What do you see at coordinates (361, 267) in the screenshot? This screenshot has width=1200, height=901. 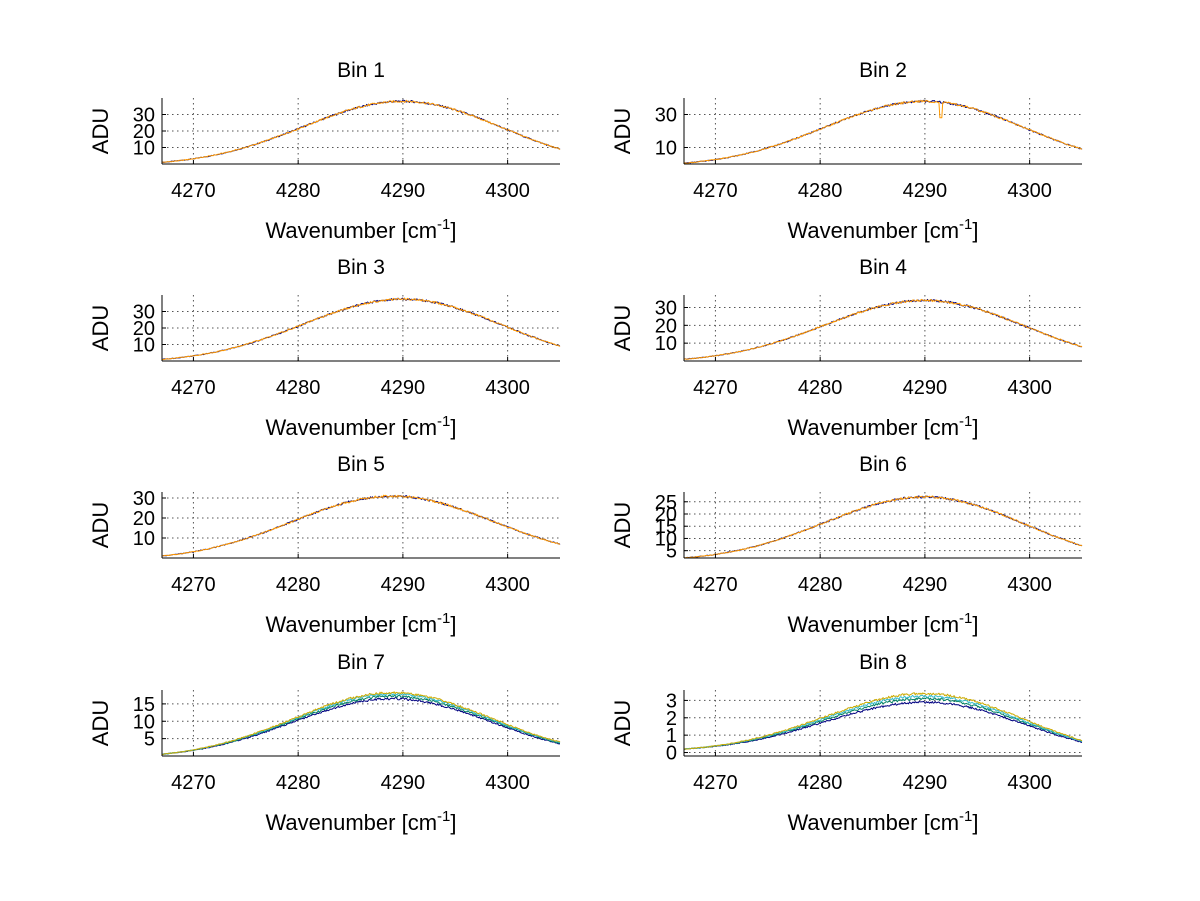 I see `panel-title: Bin 3` at bounding box center [361, 267].